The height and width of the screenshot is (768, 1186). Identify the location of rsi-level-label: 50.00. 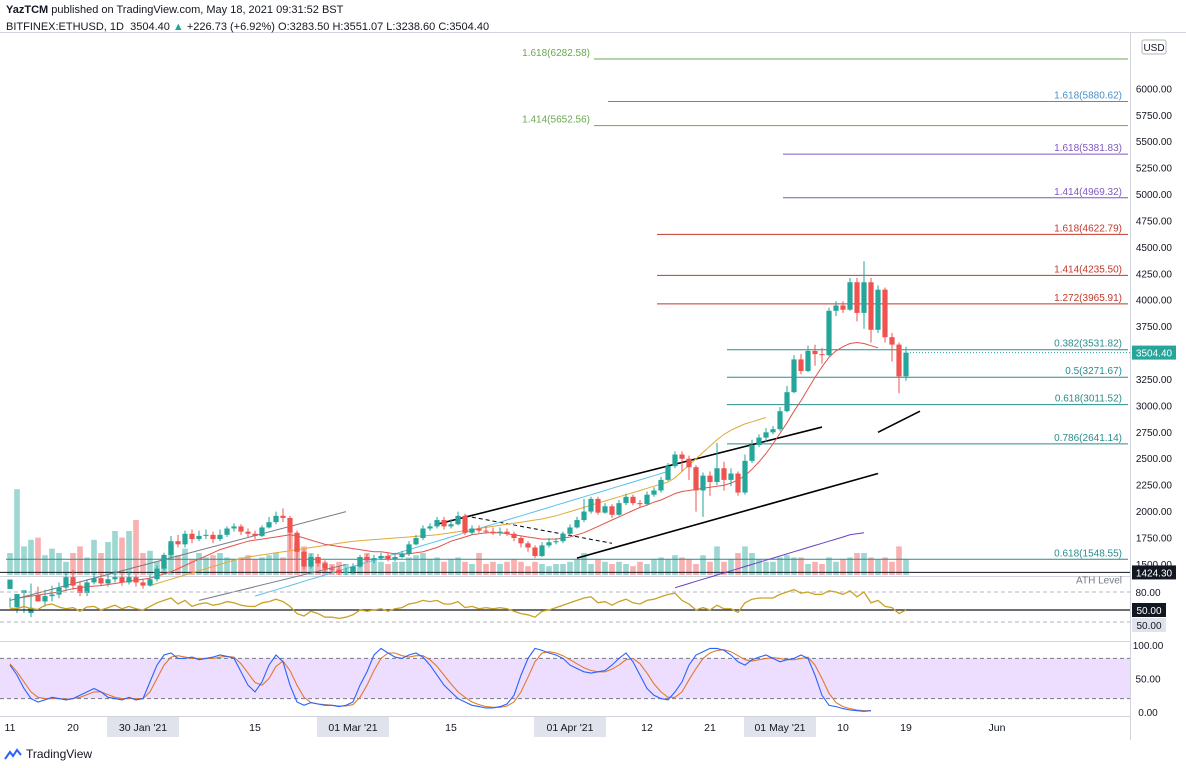
(1148, 611).